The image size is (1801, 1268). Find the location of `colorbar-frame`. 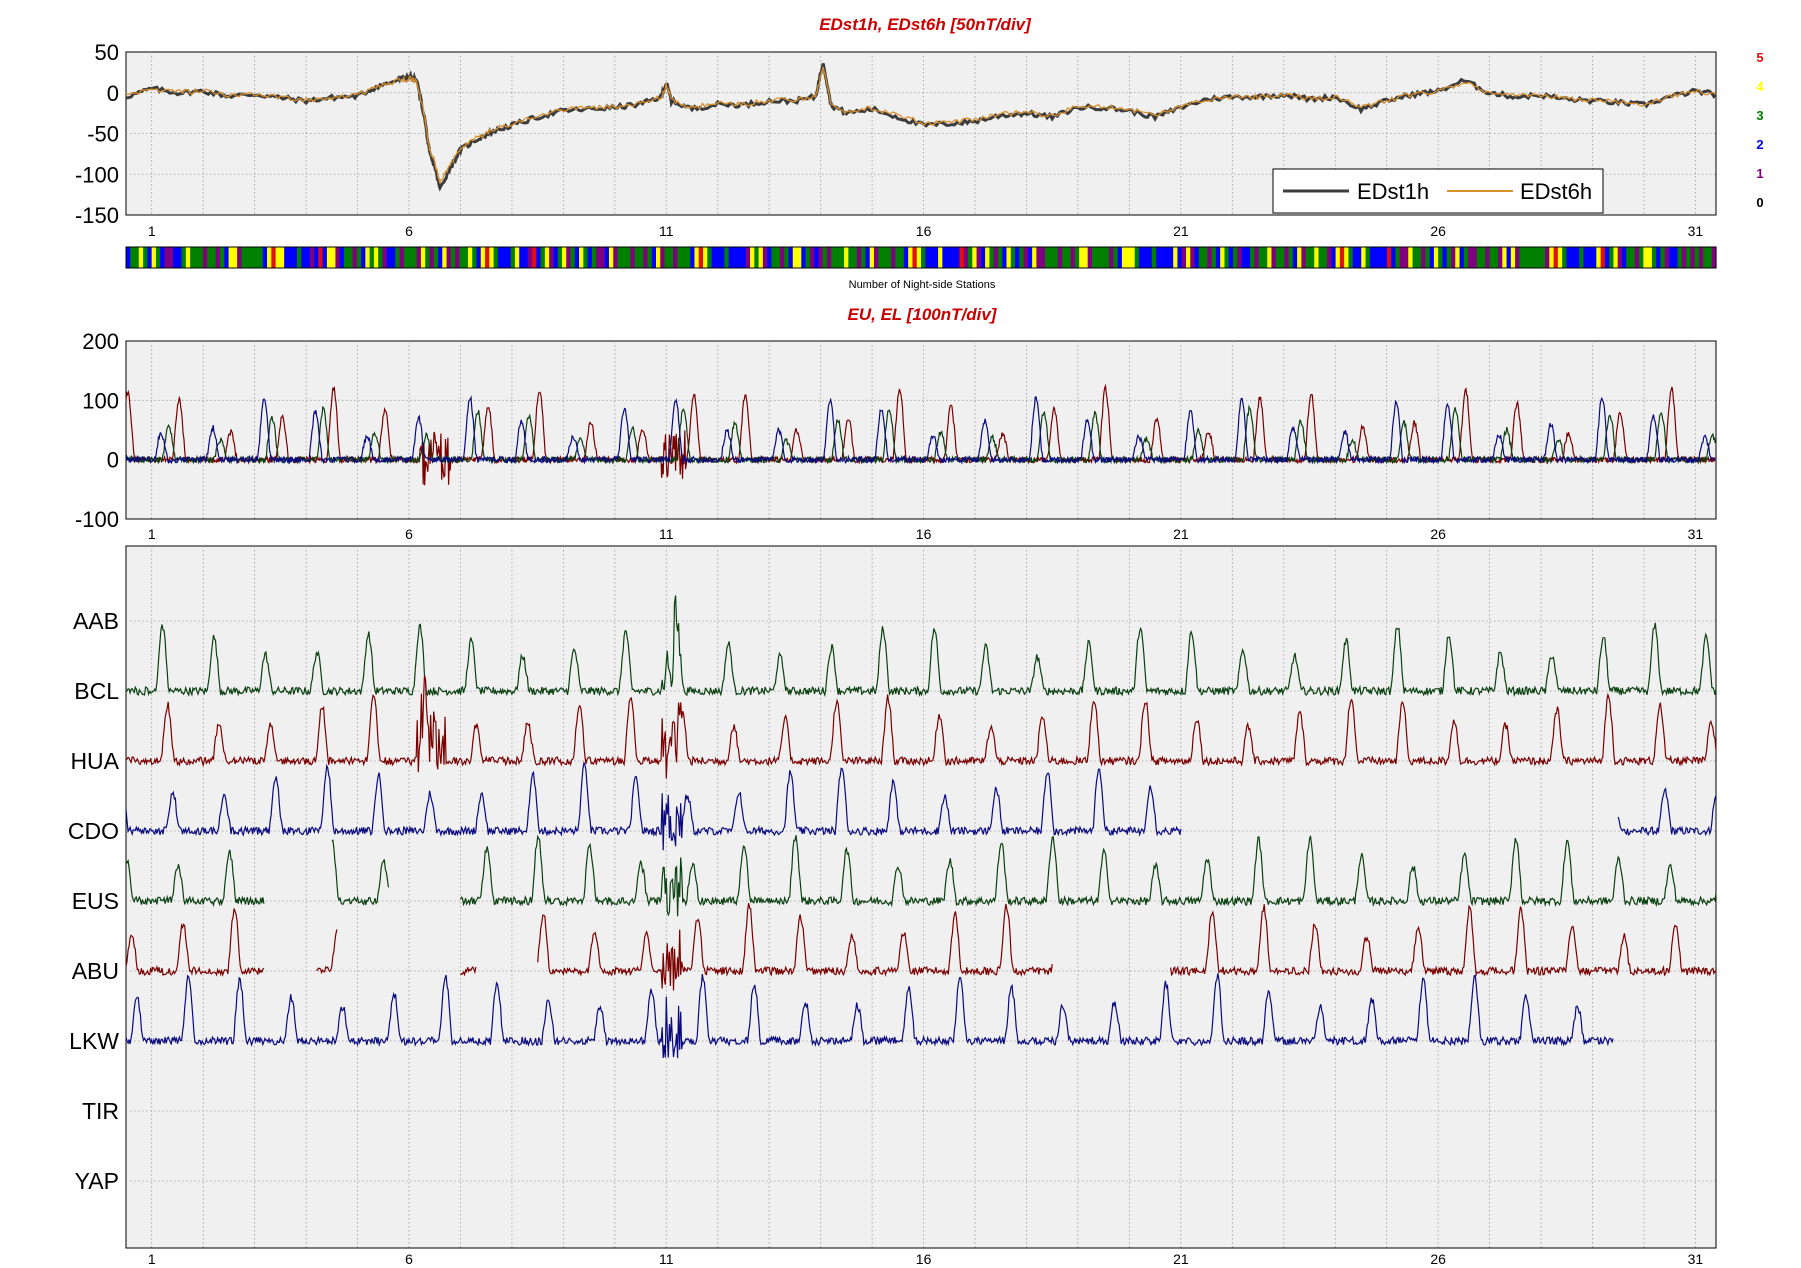

colorbar-frame is located at coordinates (921, 257).